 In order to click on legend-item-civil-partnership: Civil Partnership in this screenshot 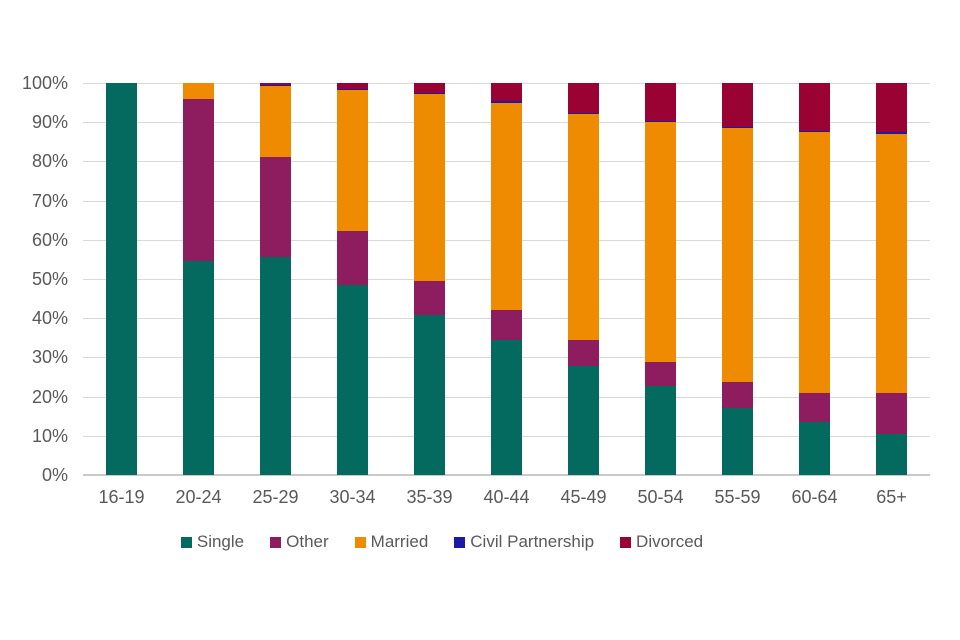, I will do `click(524, 542)`.